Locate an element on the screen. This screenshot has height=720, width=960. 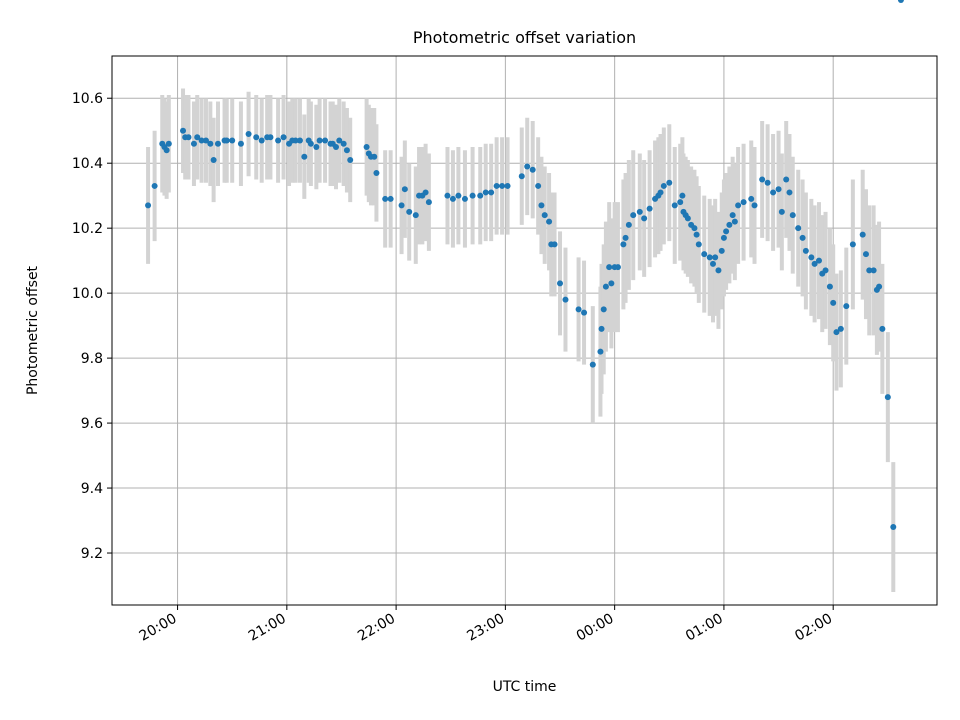
y-tick-label: 10.0 is located at coordinates (87, 294).